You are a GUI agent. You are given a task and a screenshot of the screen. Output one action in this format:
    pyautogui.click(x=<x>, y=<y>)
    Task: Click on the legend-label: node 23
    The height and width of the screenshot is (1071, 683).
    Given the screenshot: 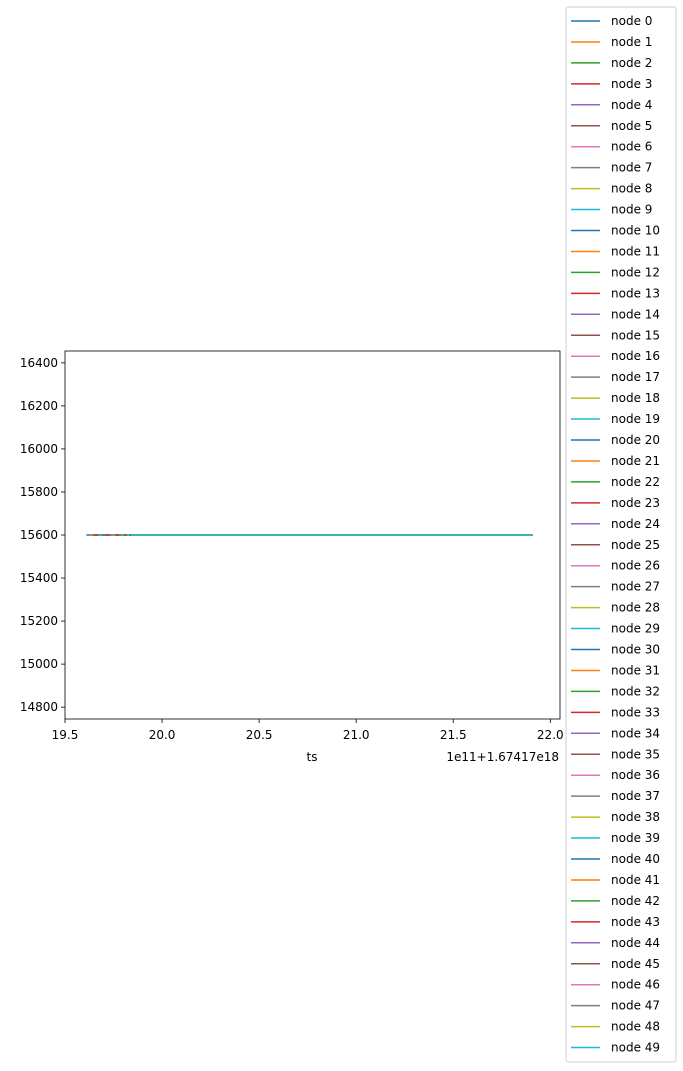 What is the action you would take?
    pyautogui.click(x=635, y=503)
    